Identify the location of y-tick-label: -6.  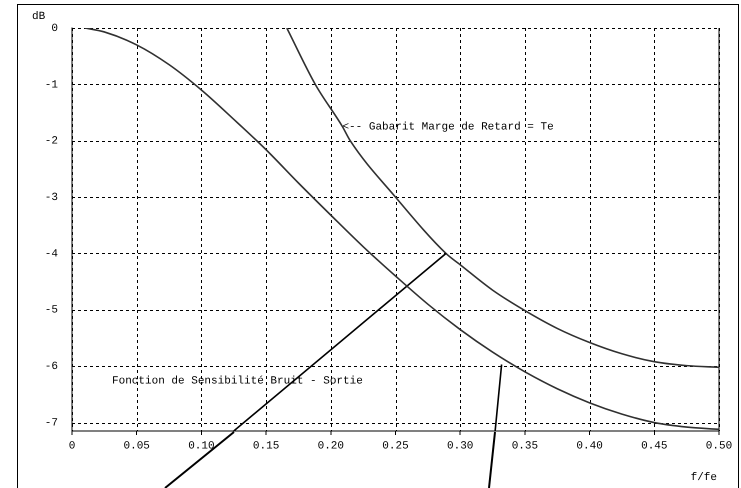
(51, 367).